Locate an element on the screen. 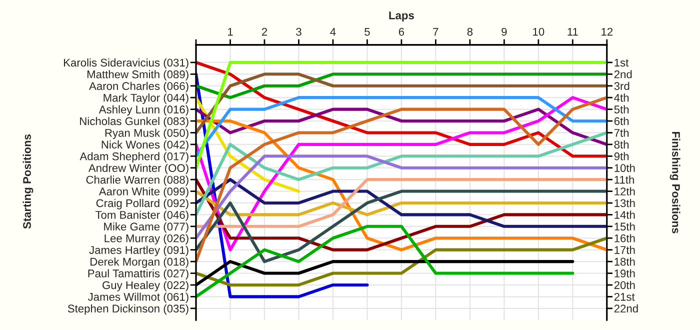  x-tick-label: 2 is located at coordinates (265, 32).